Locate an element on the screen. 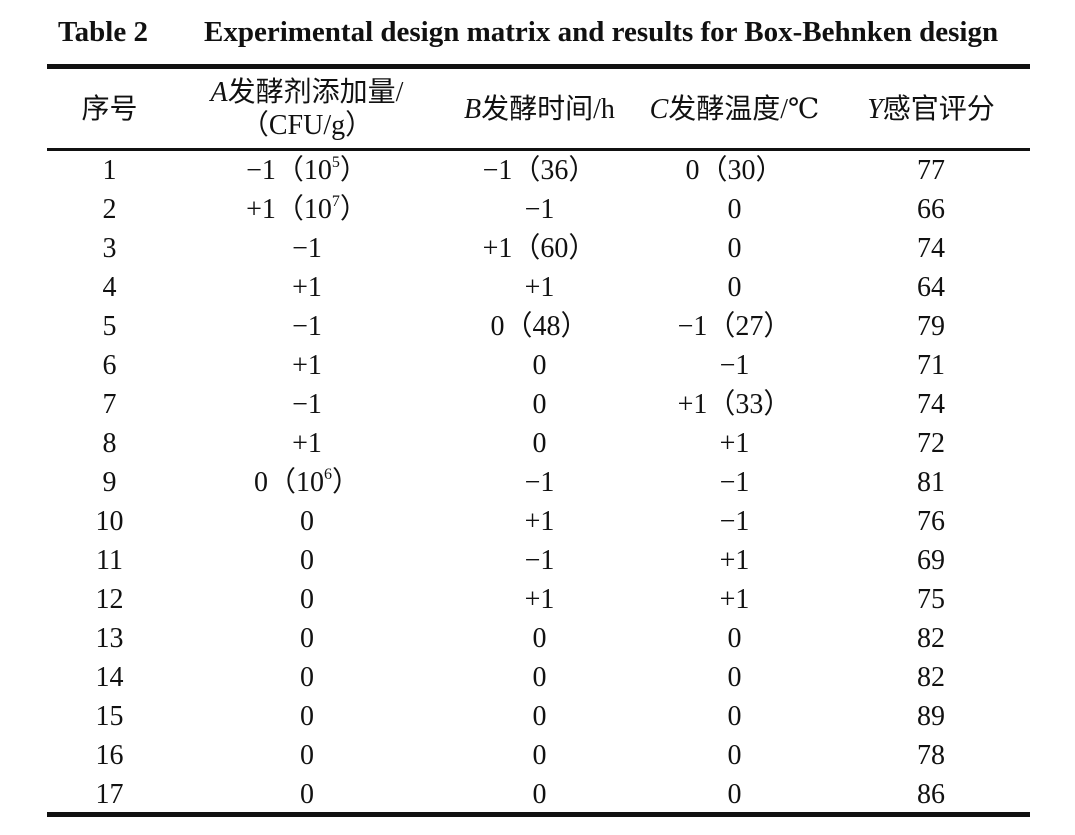 This screenshot has height=835, width=1075. cell-index: 11 is located at coordinates (109, 560).